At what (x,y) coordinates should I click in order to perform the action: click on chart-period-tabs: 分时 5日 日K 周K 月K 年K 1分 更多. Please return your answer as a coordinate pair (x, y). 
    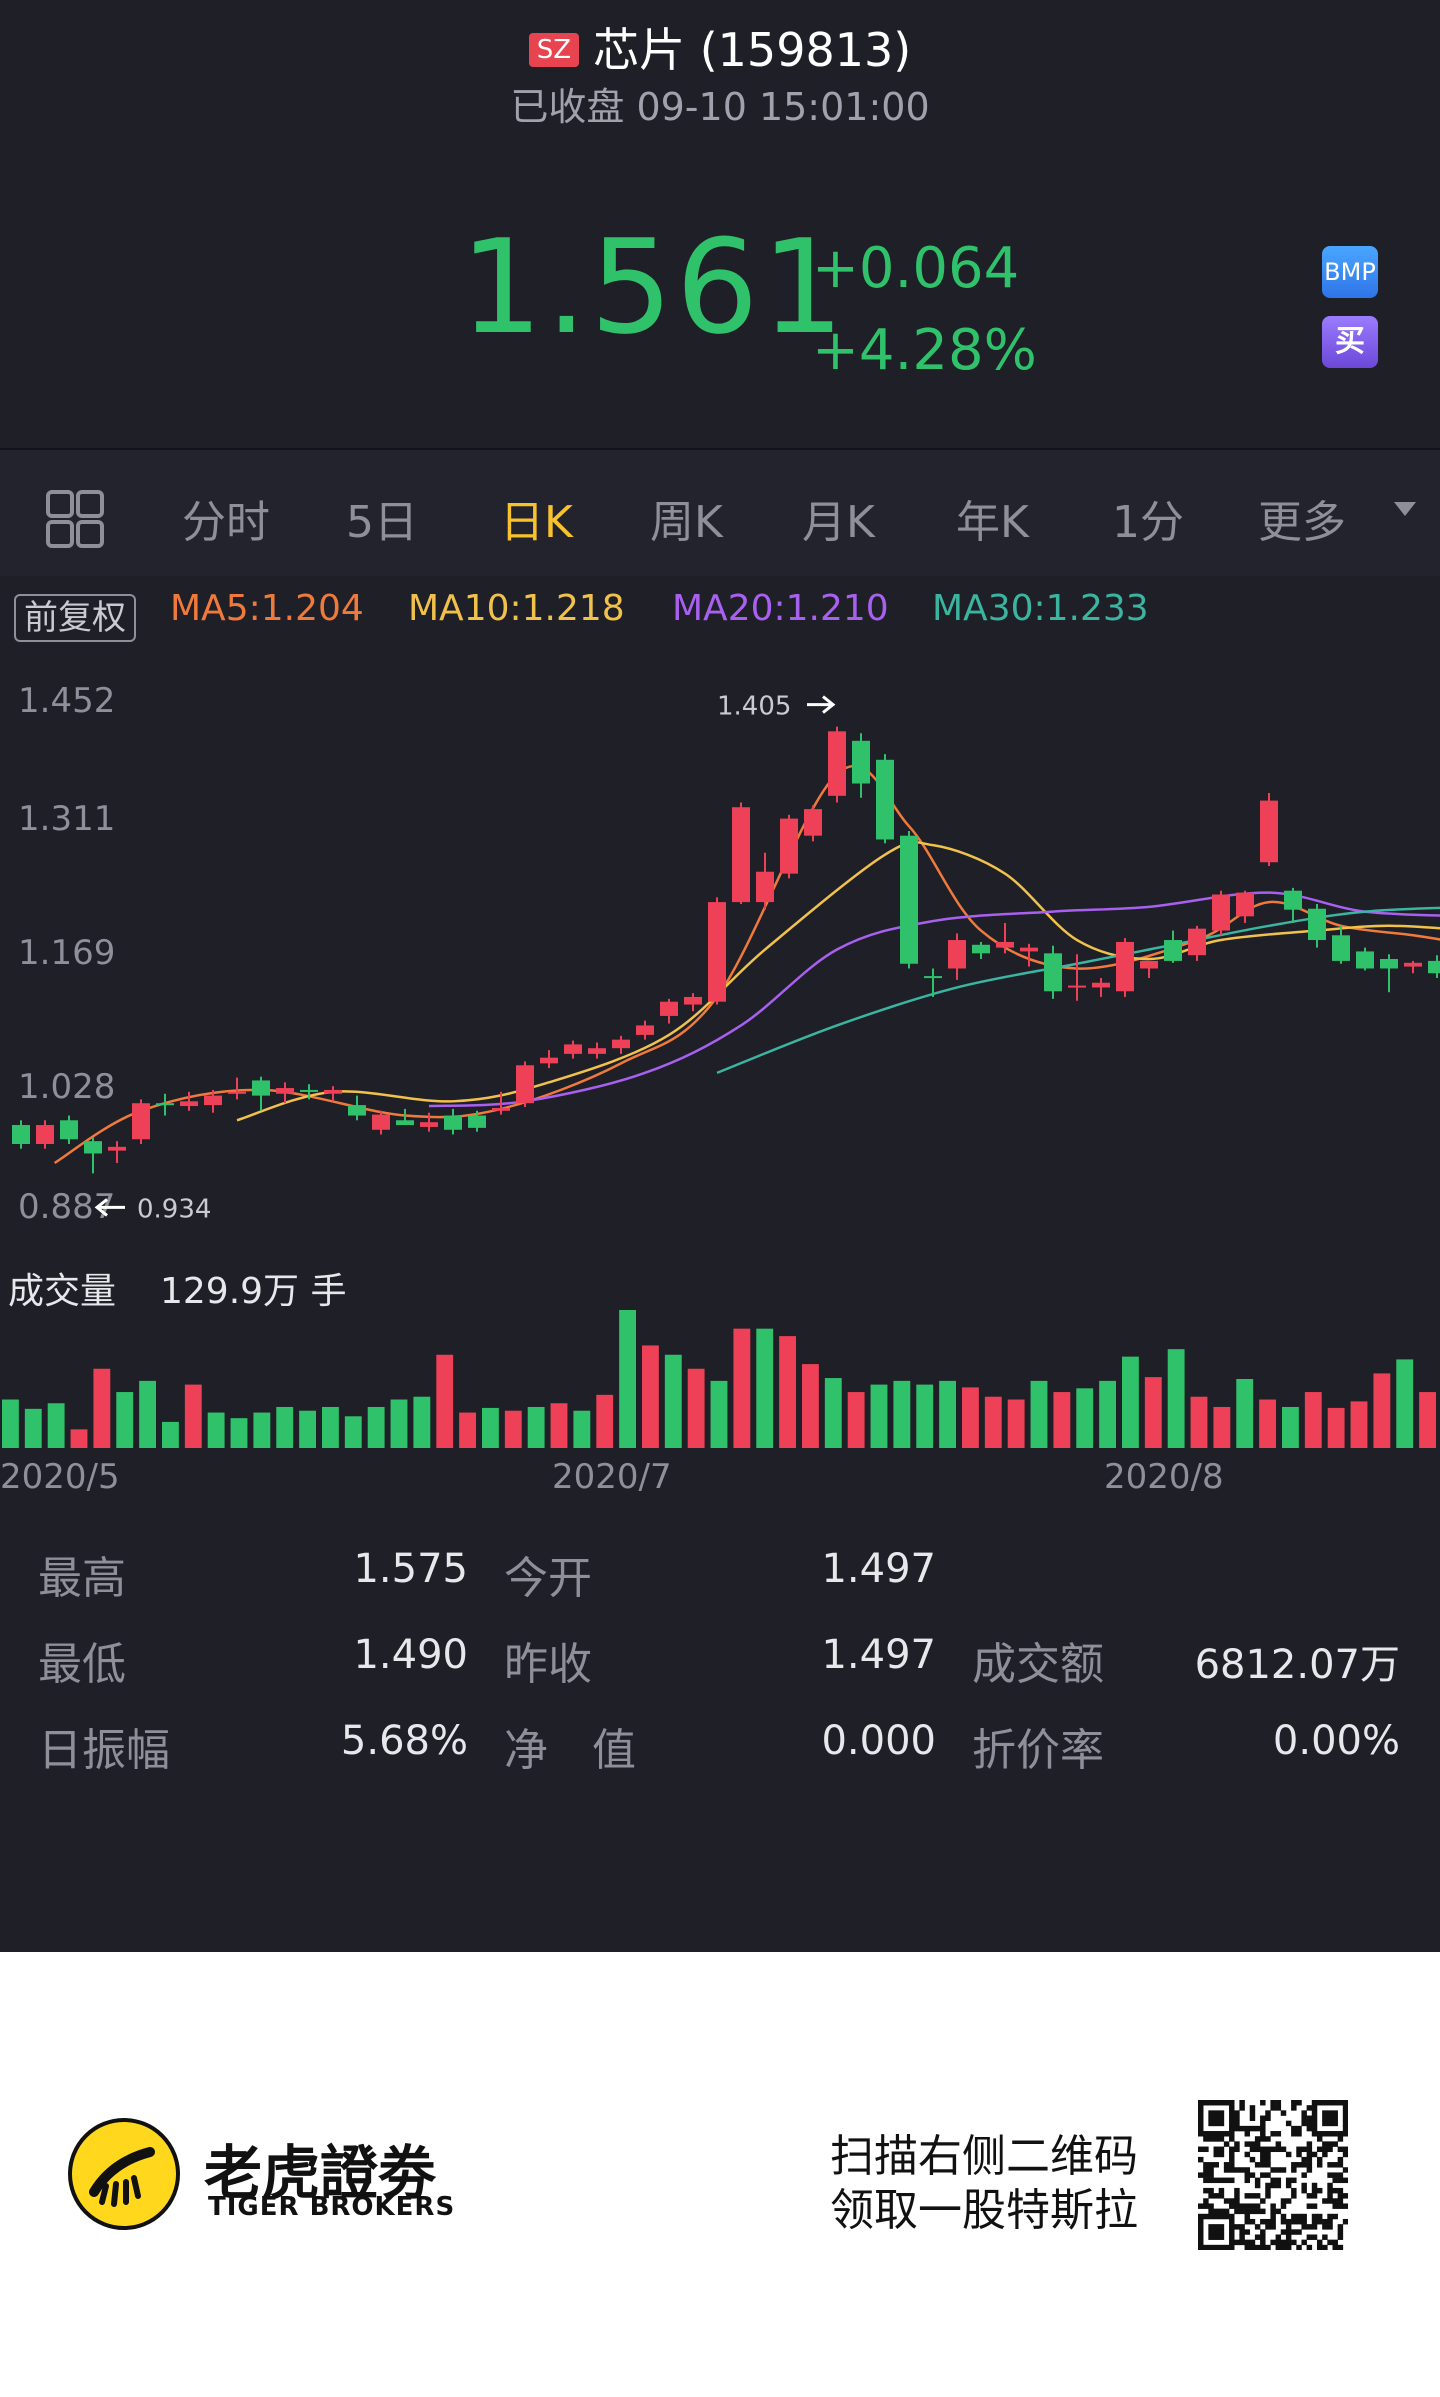
    Looking at the image, I should click on (720, 513).